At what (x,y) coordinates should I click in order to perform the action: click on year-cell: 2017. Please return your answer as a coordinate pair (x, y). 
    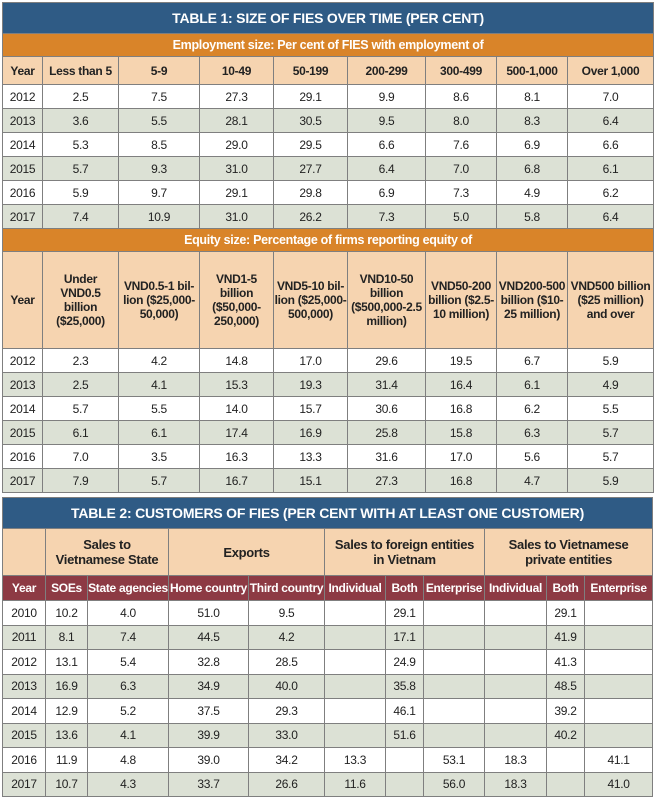
    Looking at the image, I should click on (22, 216).